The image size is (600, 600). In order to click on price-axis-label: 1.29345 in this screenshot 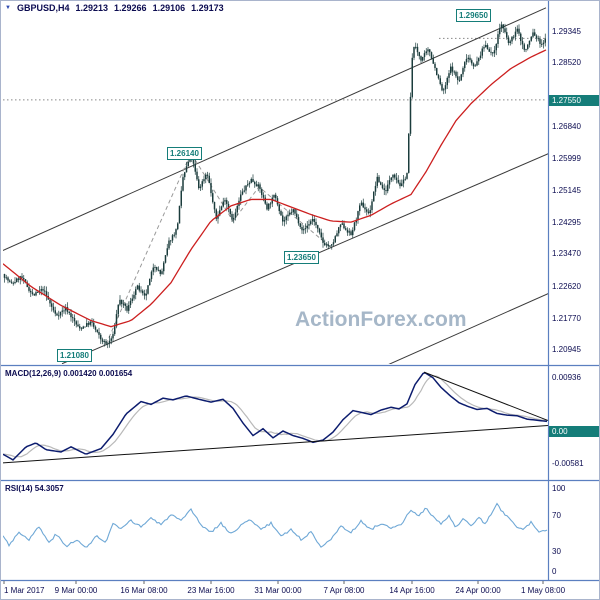, I will do `click(566, 31)`.